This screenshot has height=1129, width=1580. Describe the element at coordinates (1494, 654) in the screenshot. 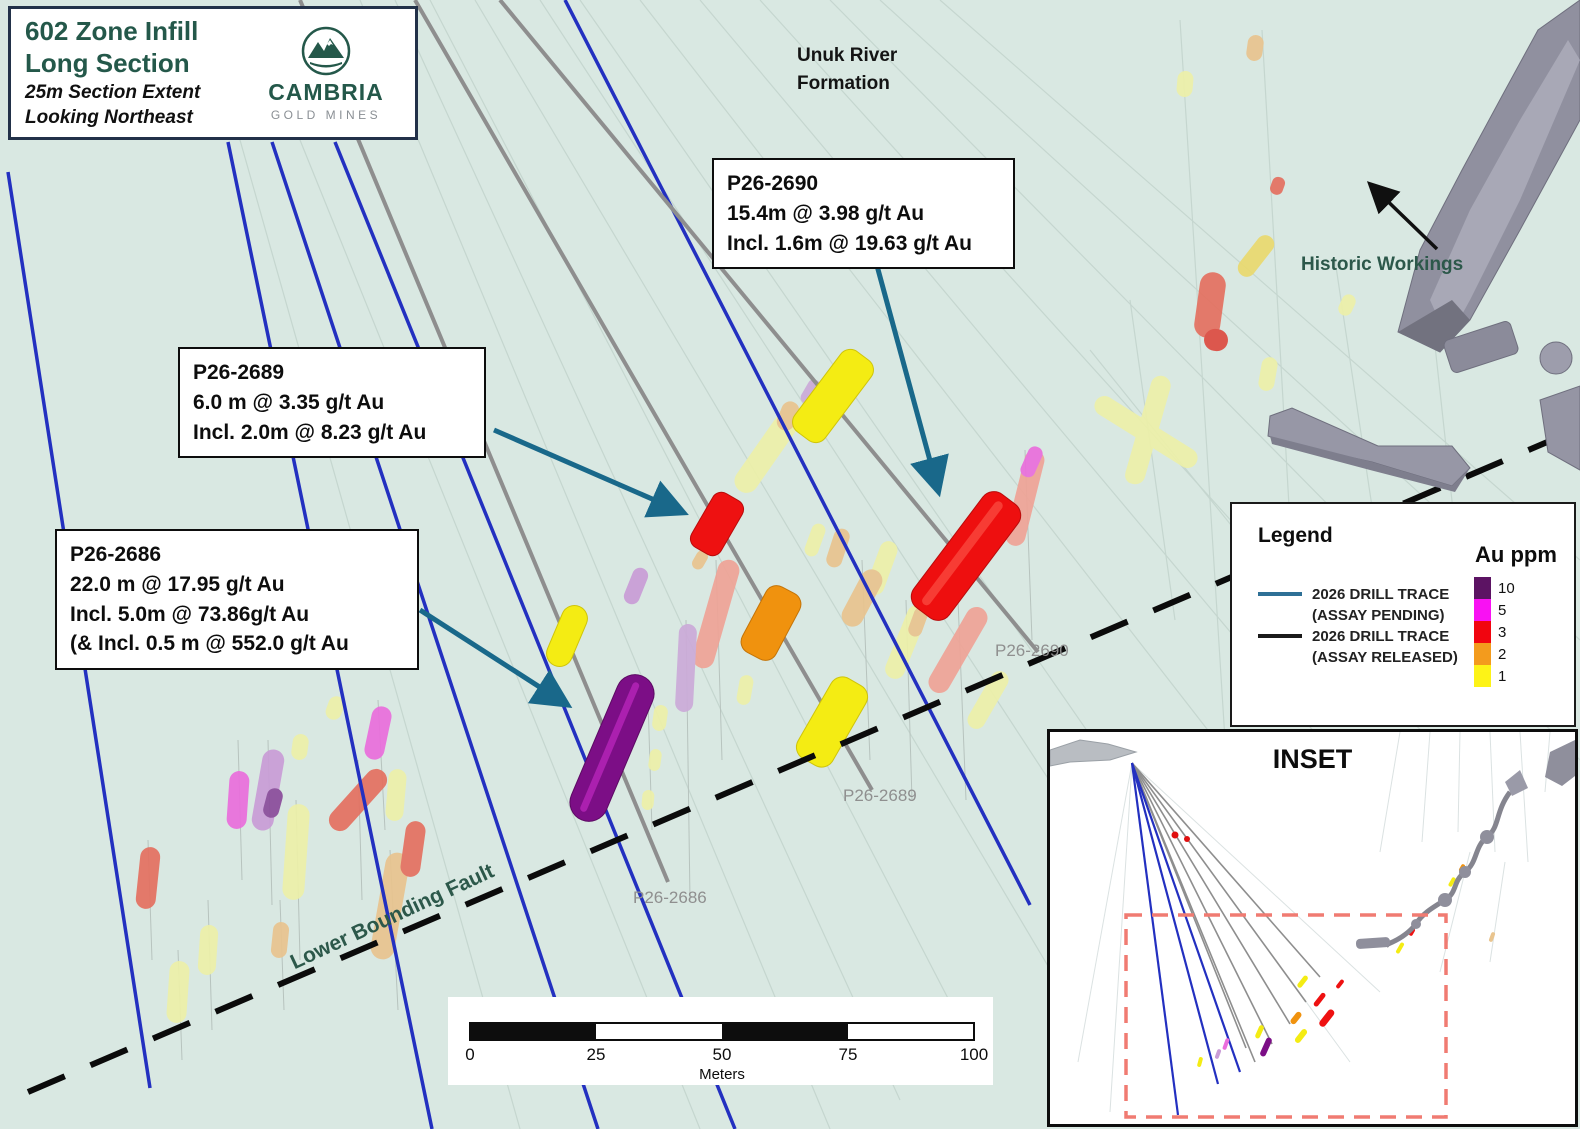

I see `colorbar-stop-2: 2` at that location.